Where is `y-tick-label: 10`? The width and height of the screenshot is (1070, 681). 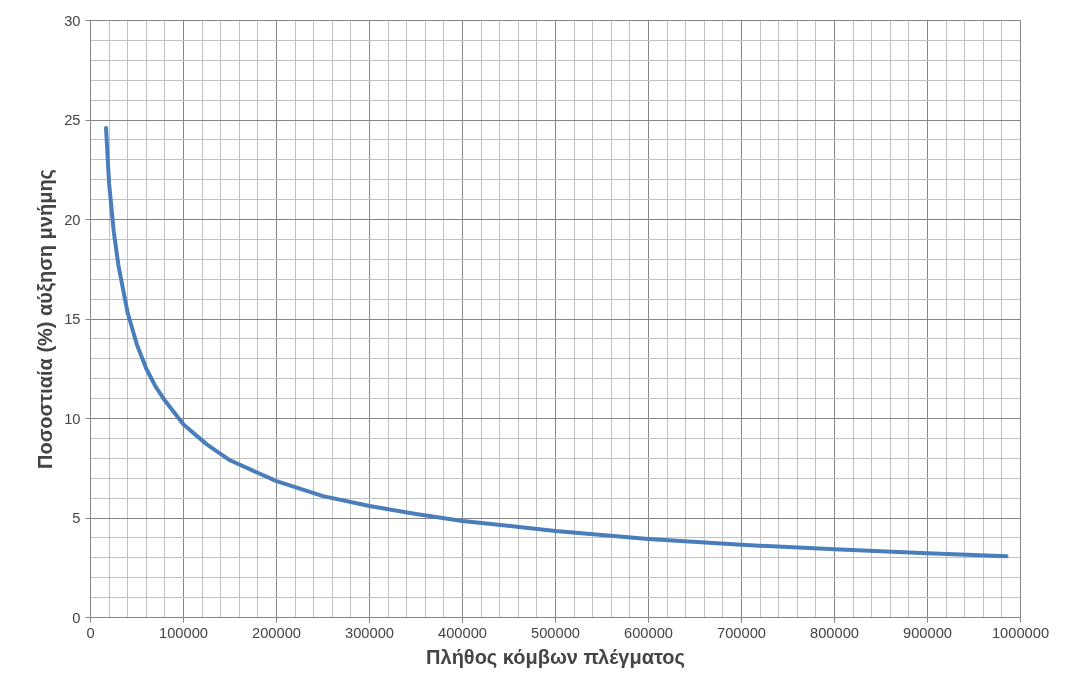 y-tick-label: 10 is located at coordinates (72, 418).